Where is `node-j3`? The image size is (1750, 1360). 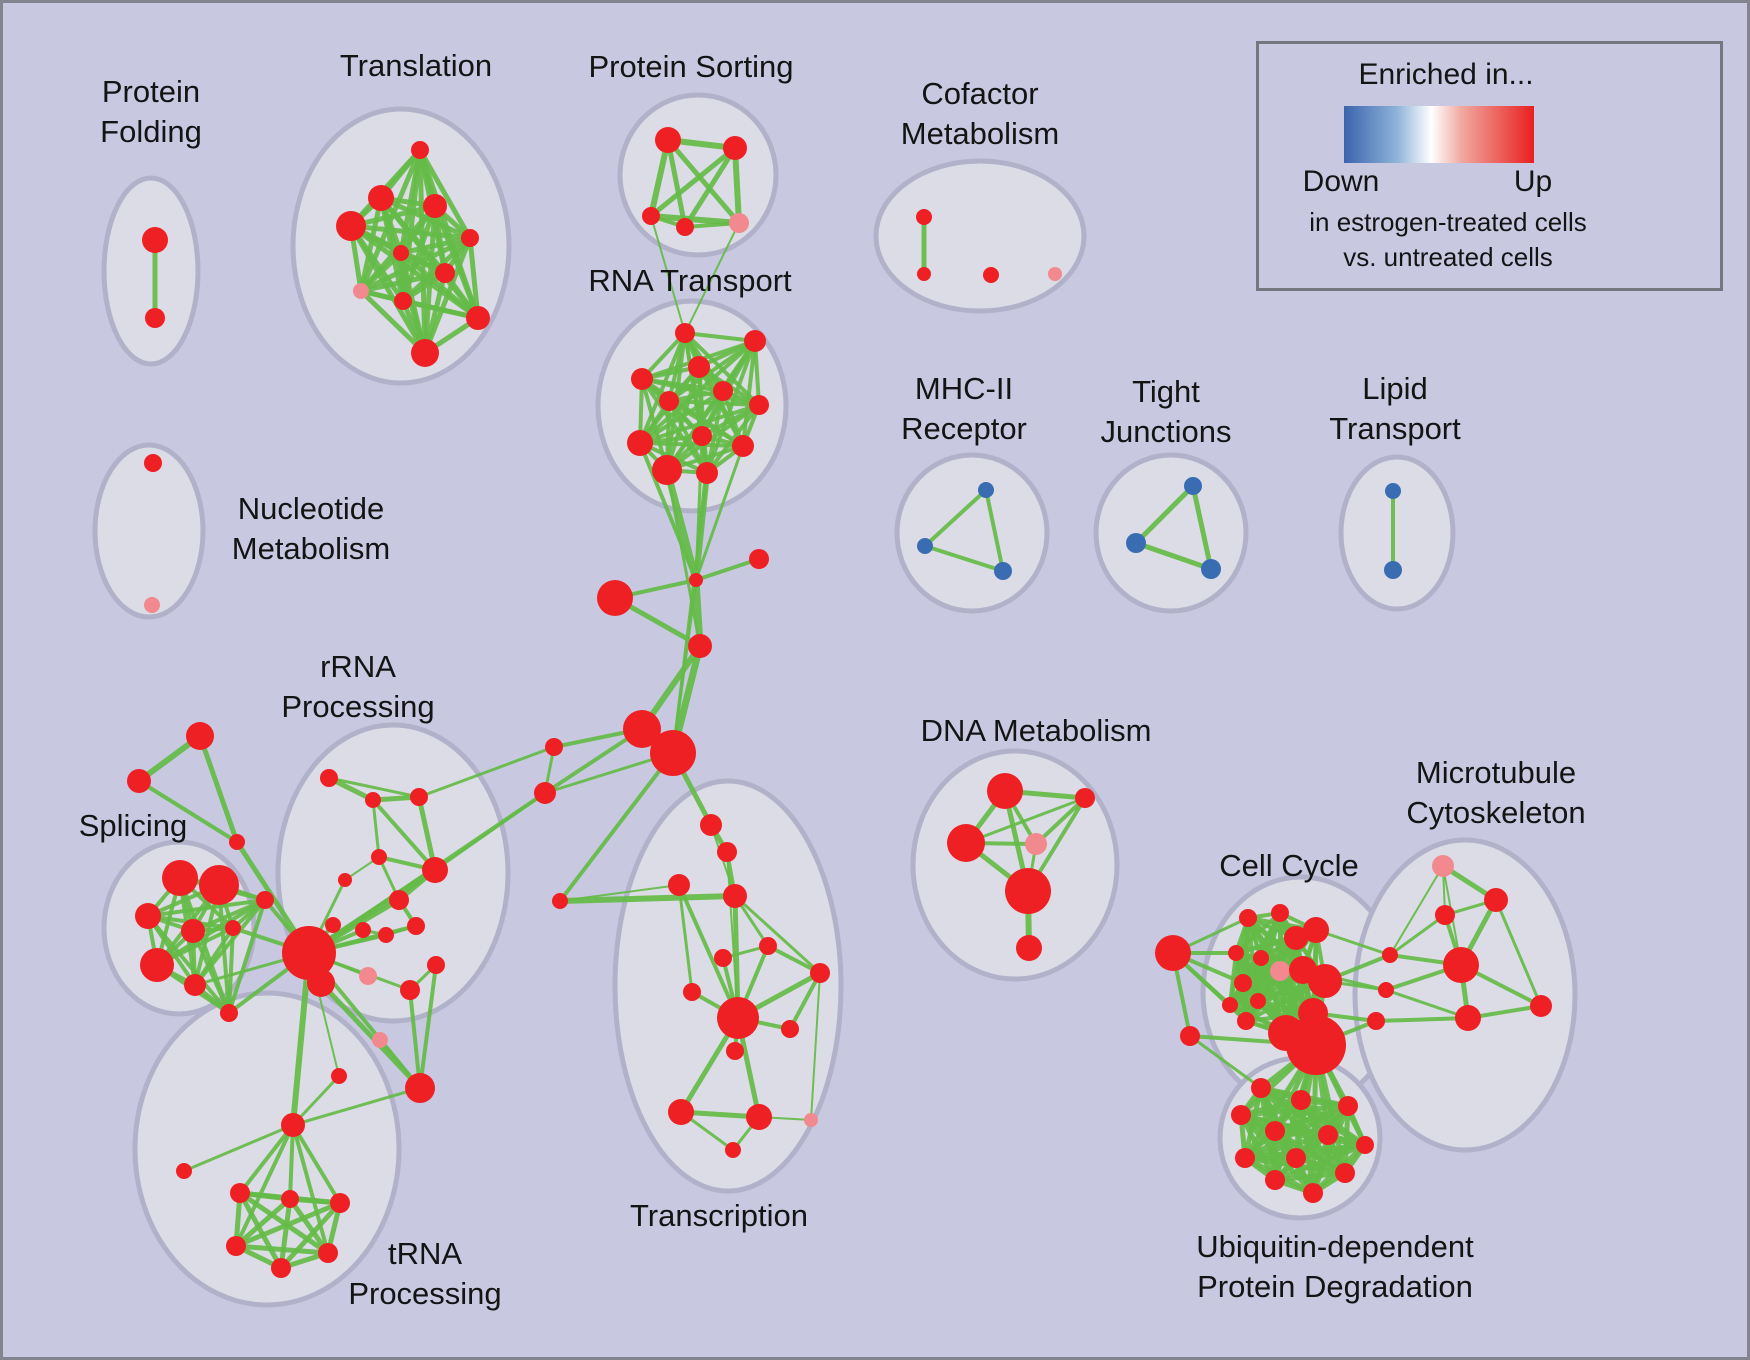
node-j3 is located at coordinates (615, 598).